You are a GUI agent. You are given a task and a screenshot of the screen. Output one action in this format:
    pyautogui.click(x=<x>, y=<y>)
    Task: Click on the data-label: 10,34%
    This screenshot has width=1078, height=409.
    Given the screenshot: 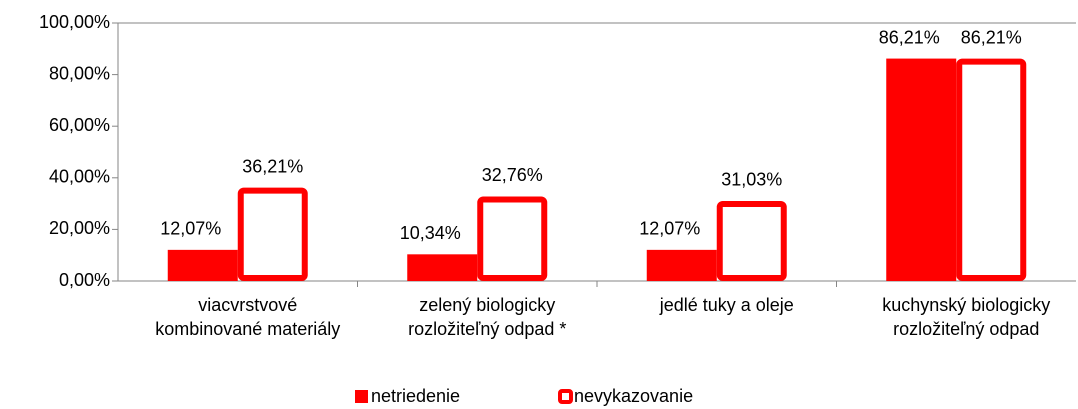 What is the action you would take?
    pyautogui.click(x=430, y=233)
    